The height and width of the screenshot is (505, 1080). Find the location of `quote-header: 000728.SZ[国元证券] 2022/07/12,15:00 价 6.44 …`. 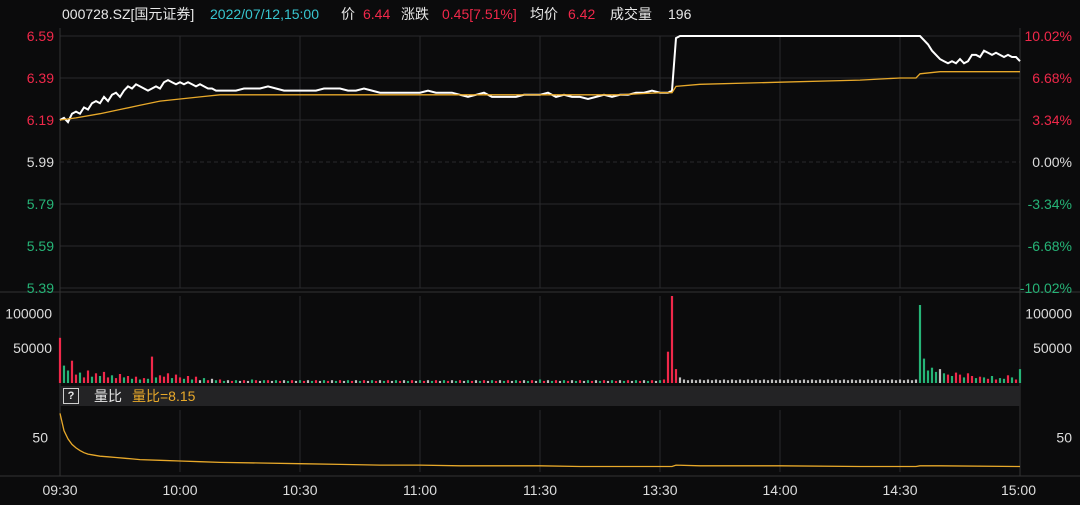

quote-header: 000728.SZ[国元证券] 2022/07/12,15:00 价 6.44 … is located at coordinates (540, 14).